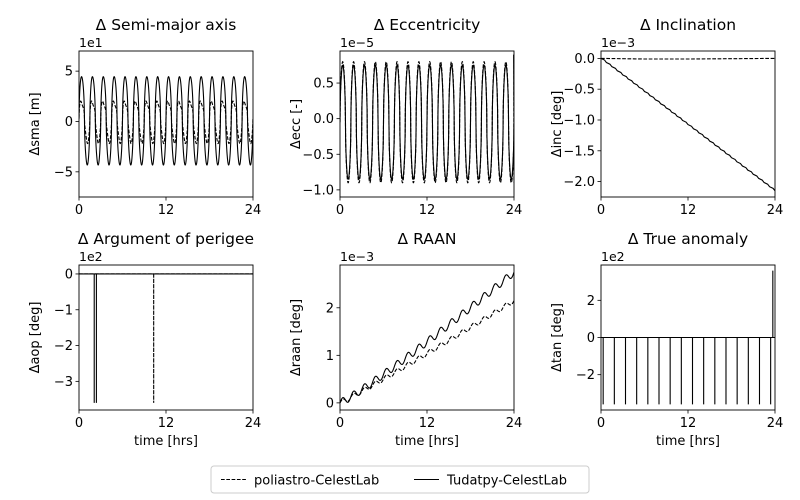 The image size is (800, 500). Describe the element at coordinates (166, 25) in the screenshot. I see `chart-title: Δ Semi-major axis` at that location.